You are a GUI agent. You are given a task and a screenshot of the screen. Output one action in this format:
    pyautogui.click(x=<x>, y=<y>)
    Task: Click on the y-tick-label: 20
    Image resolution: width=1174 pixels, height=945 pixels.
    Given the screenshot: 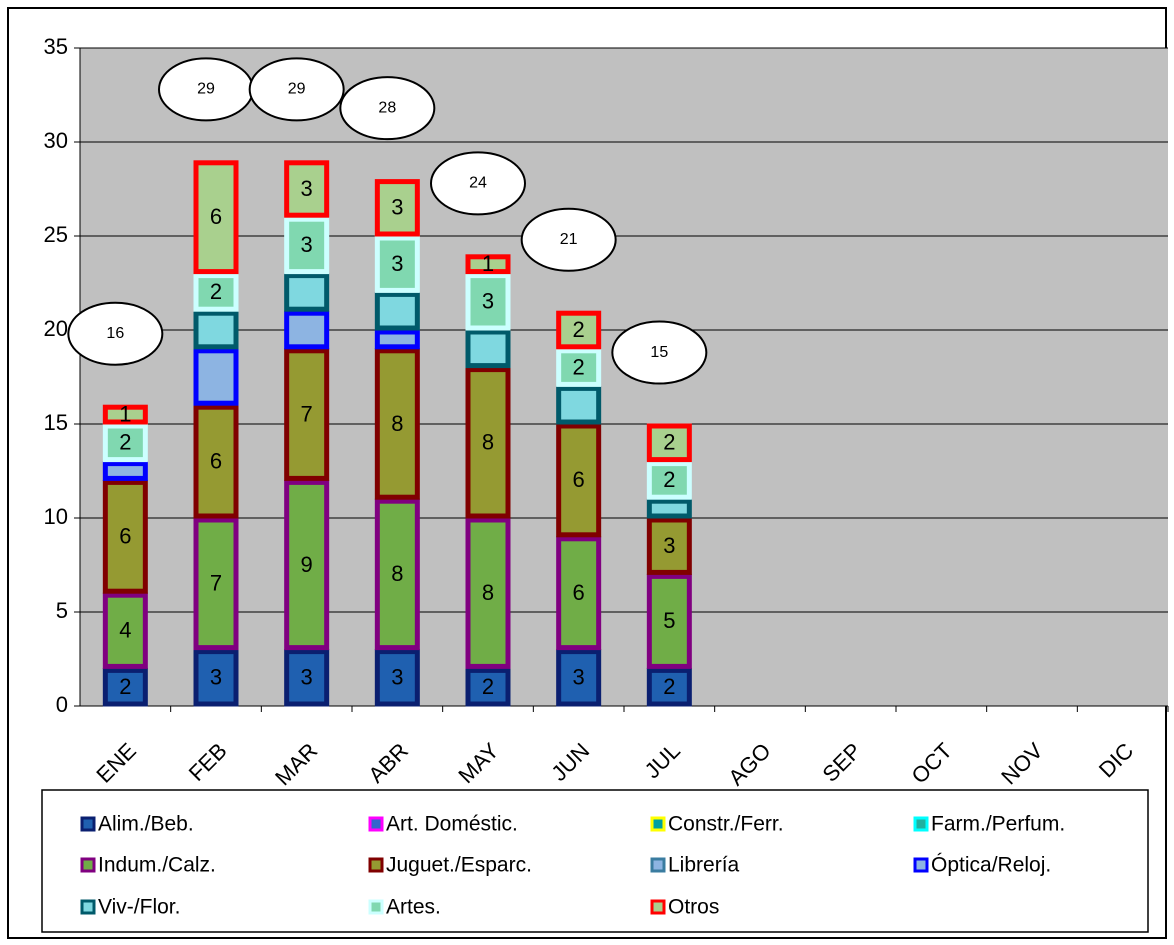 What is the action you would take?
    pyautogui.click(x=56, y=328)
    